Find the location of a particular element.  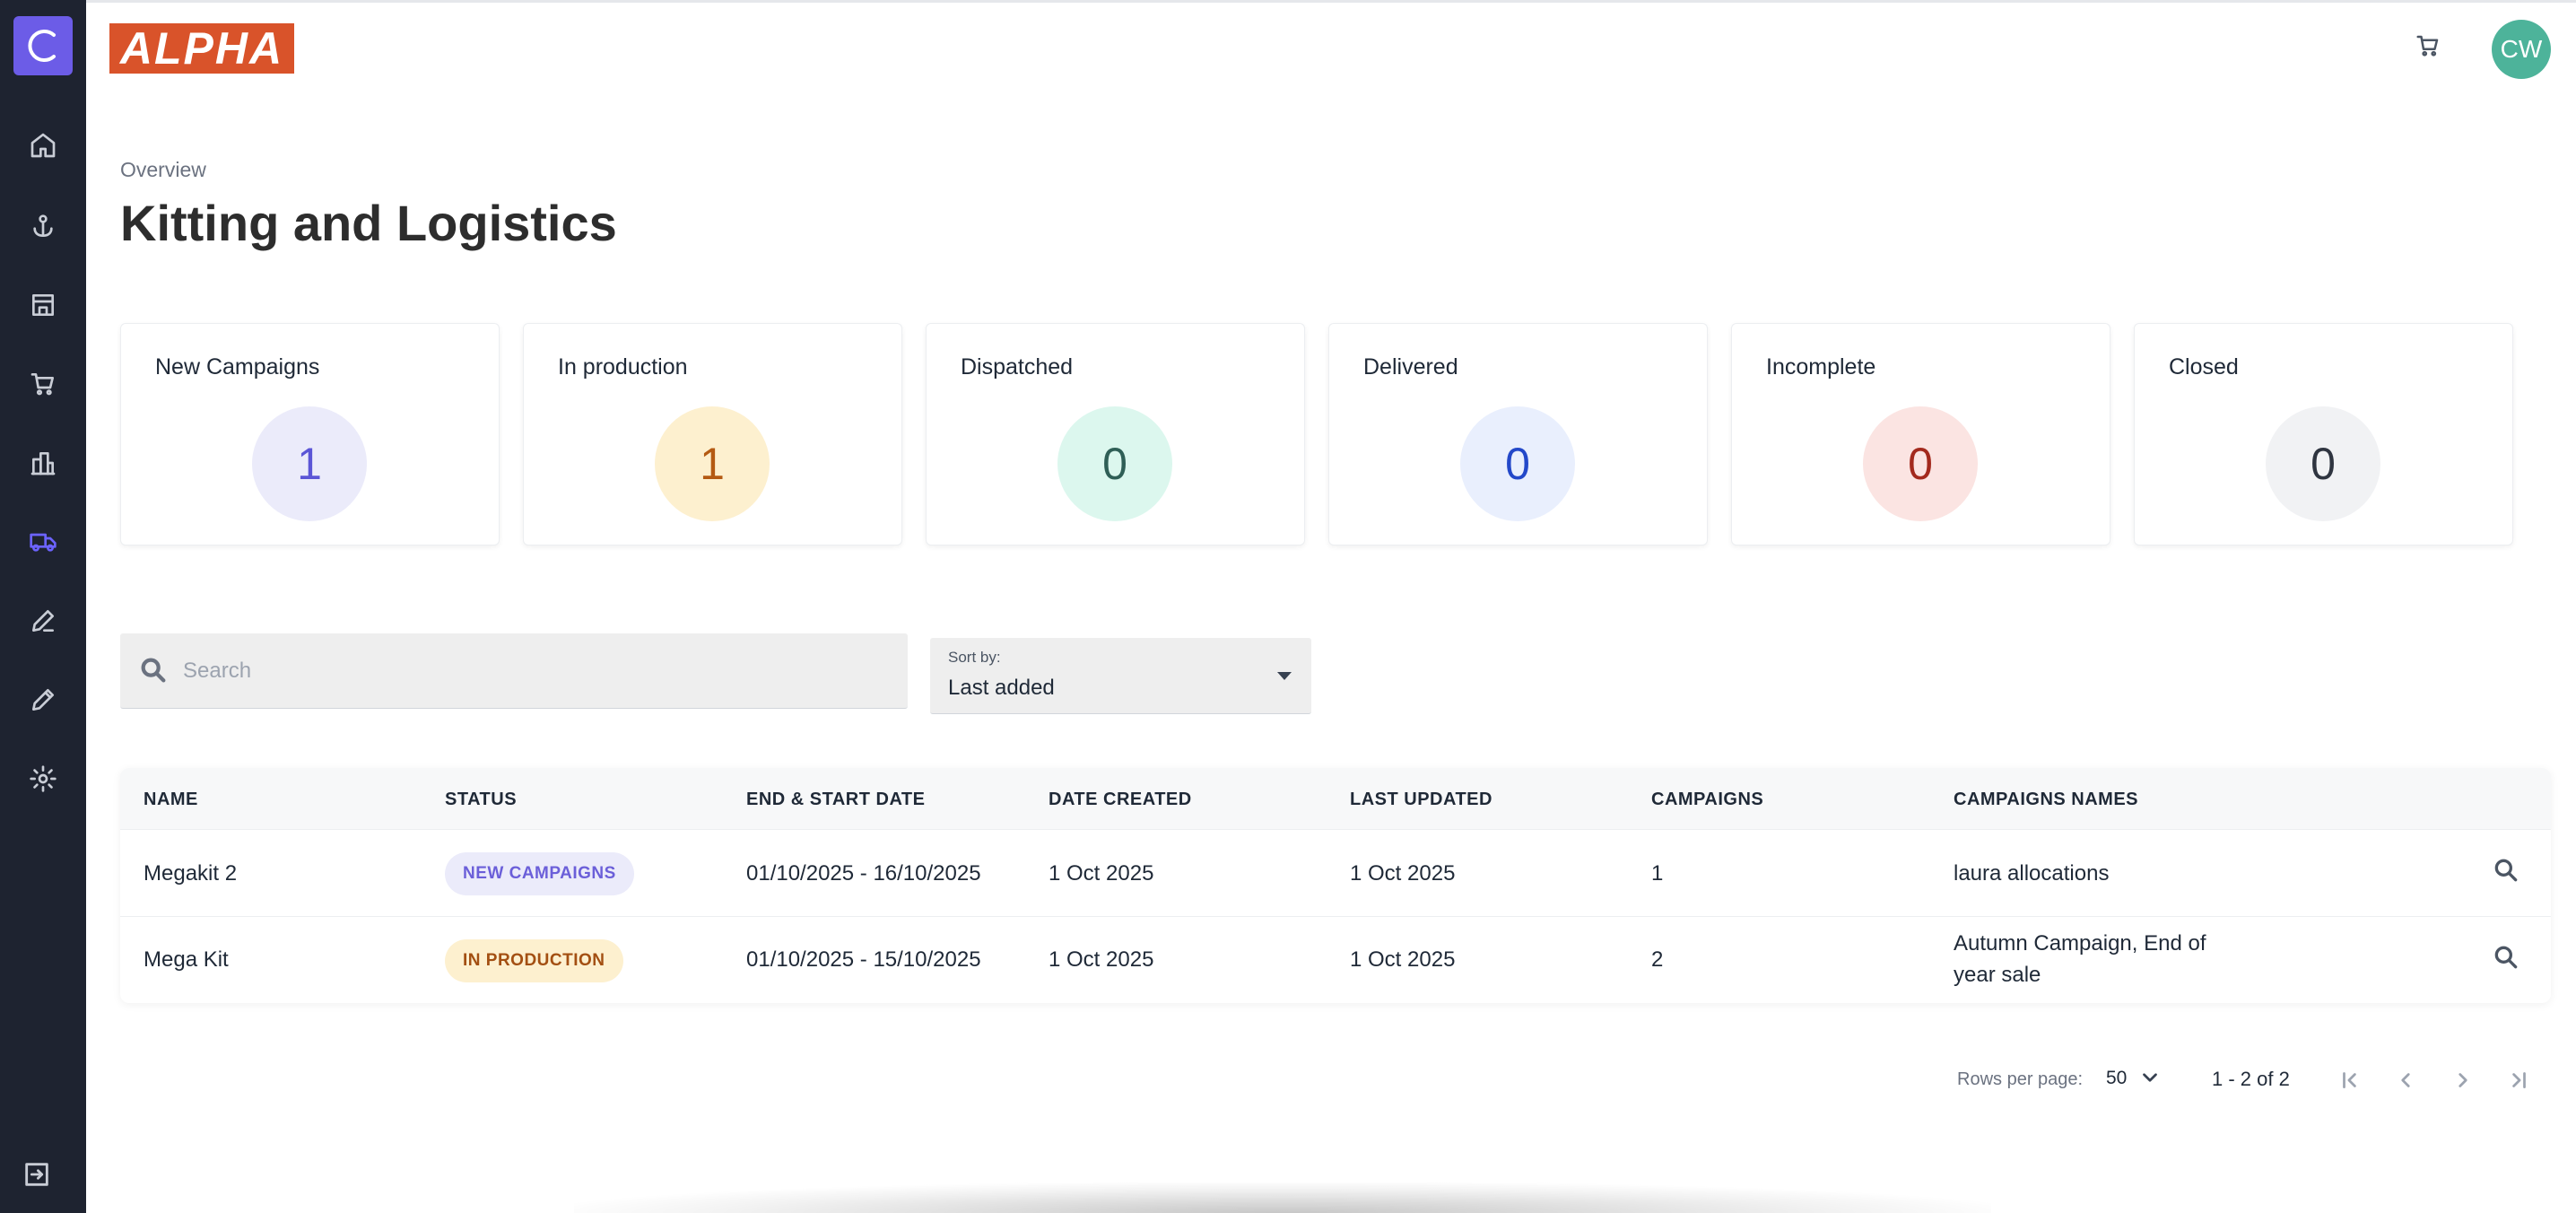

cell-dates: 01/10/2025 - 15/10/2025 is located at coordinates (863, 959).